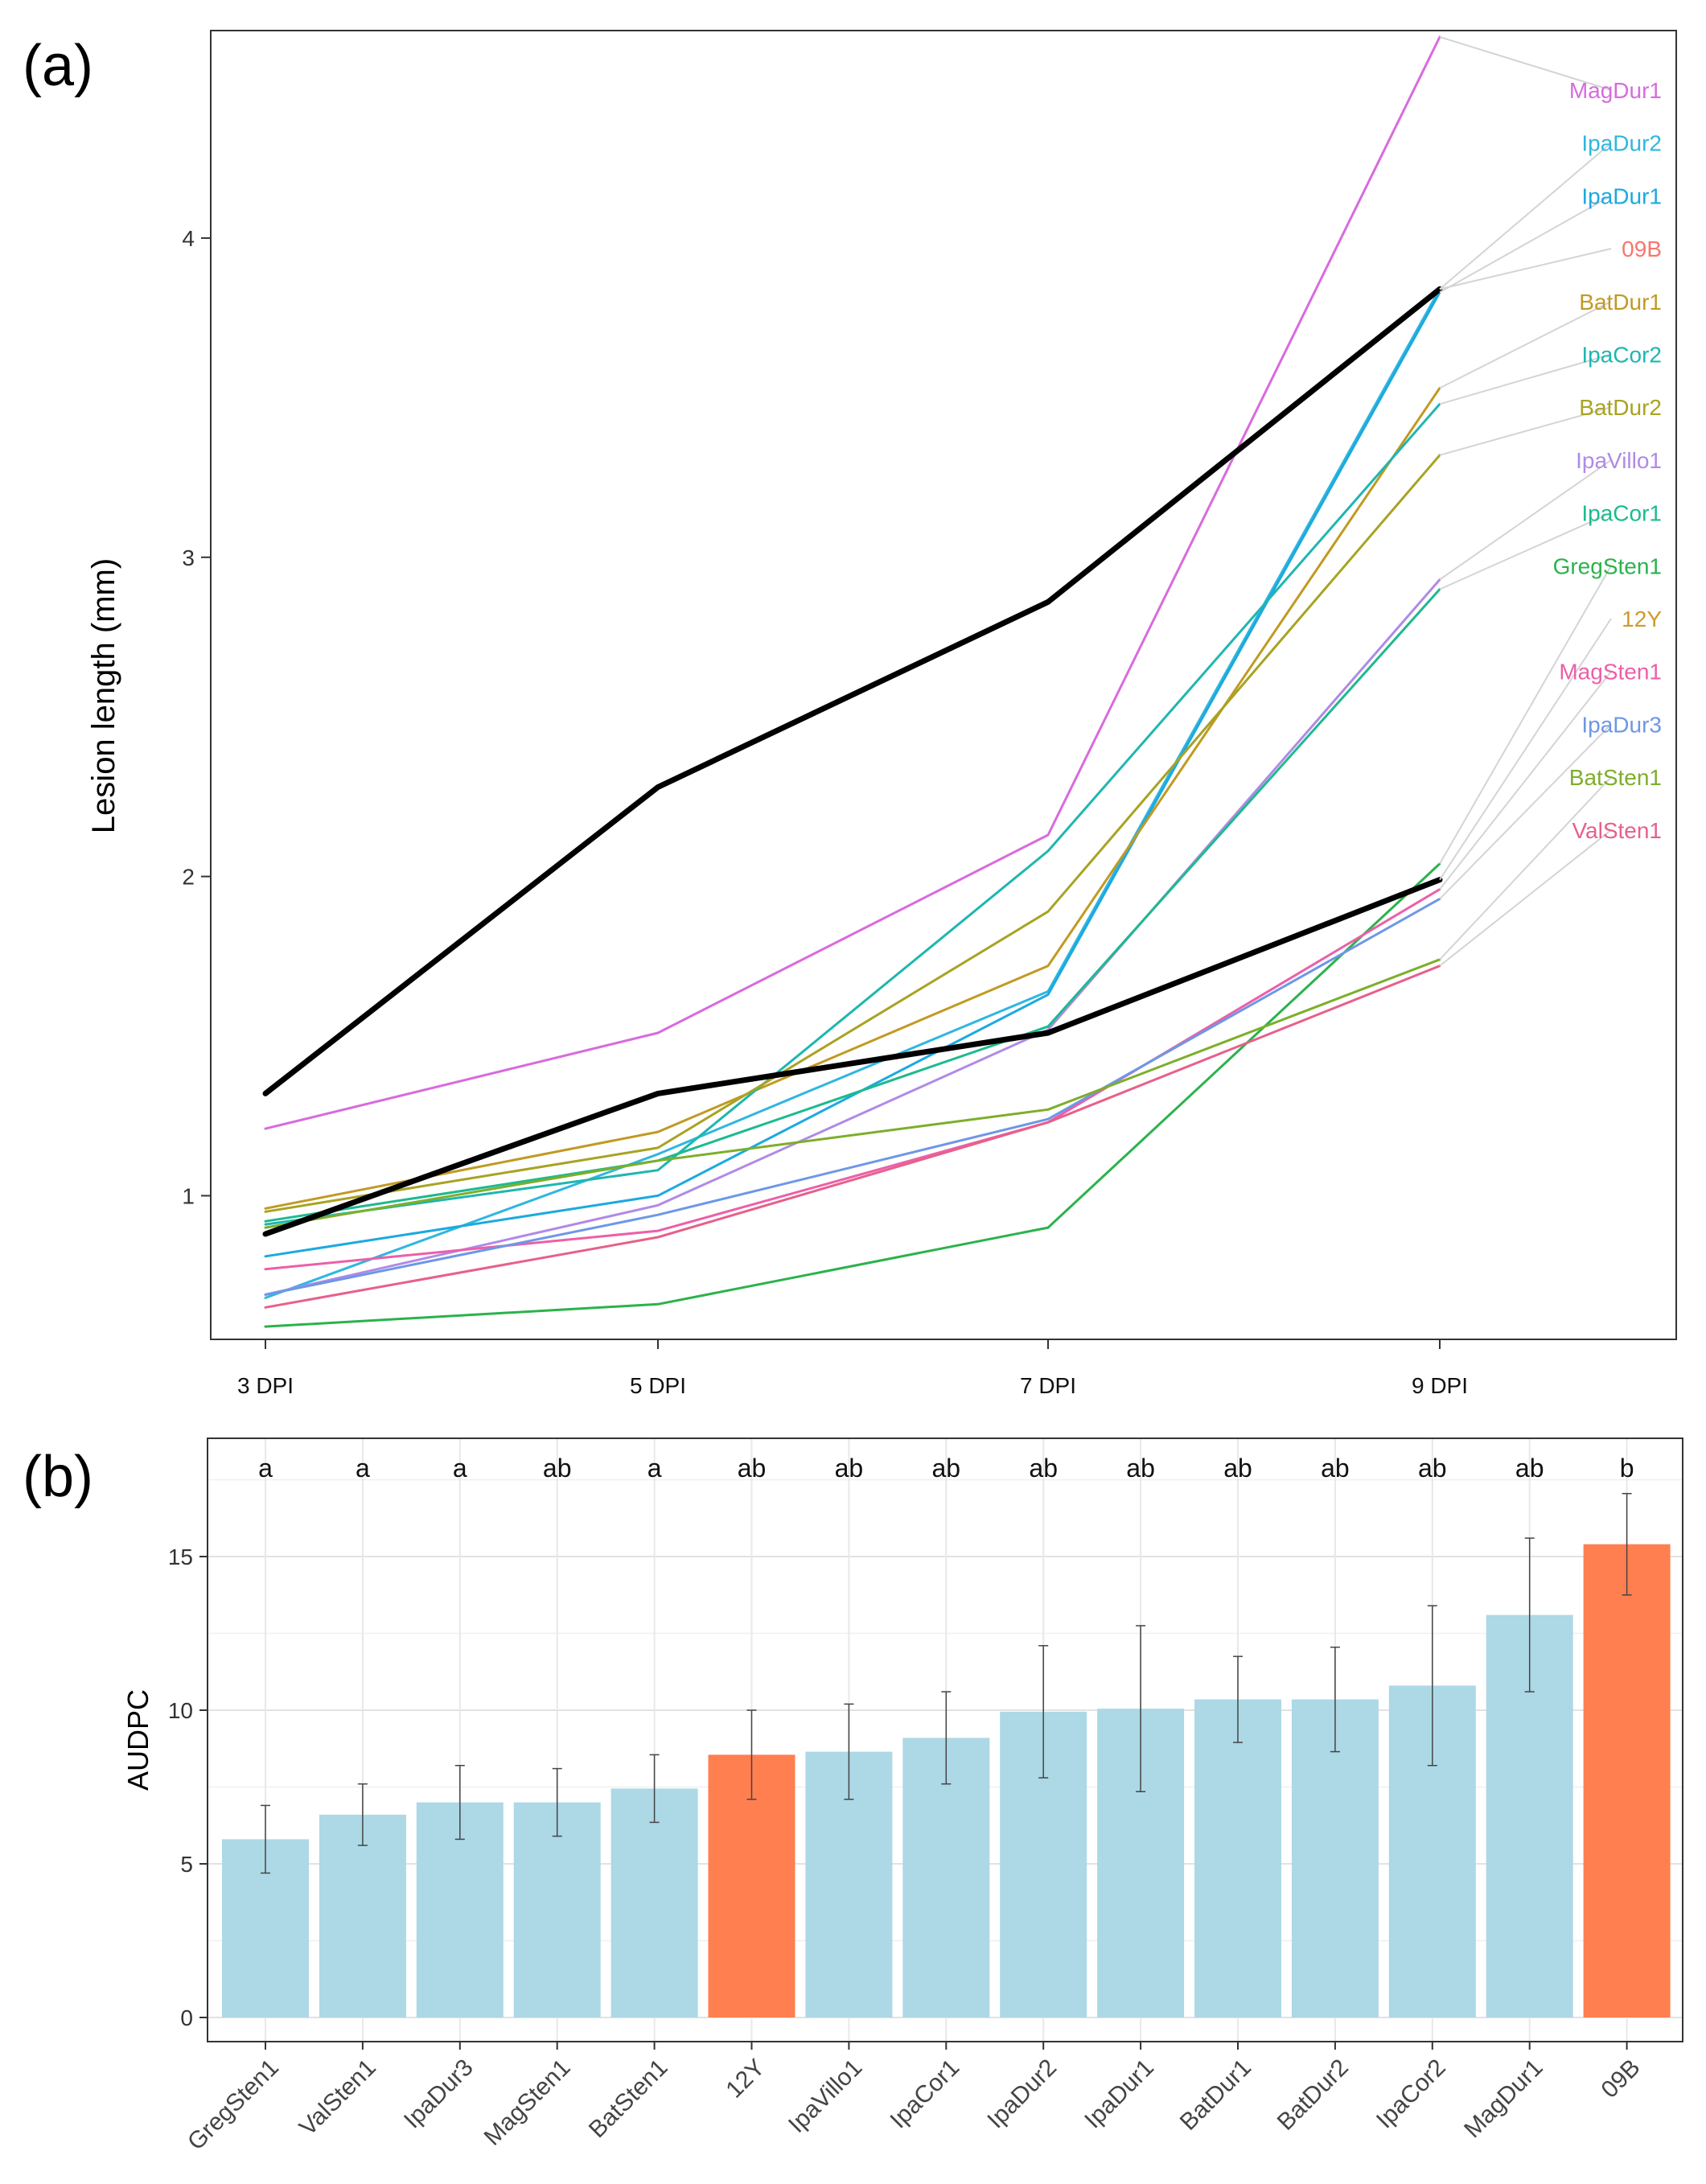 The height and width of the screenshot is (2184, 1706). Describe the element at coordinates (188, 877) in the screenshot. I see `y-tick-label: 2` at that location.